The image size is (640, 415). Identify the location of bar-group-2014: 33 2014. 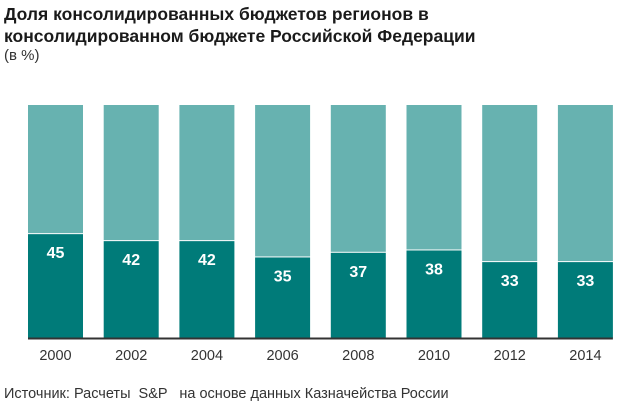
(585, 234).